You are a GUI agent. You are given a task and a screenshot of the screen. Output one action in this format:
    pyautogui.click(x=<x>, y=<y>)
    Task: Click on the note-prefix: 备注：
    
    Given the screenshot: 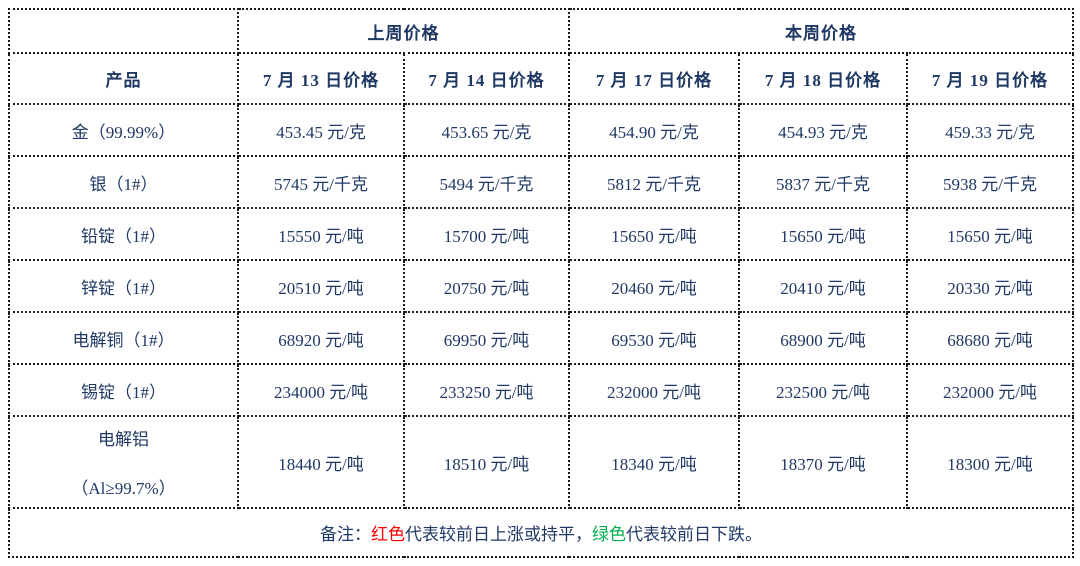 What is the action you would take?
    pyautogui.click(x=345, y=534)
    